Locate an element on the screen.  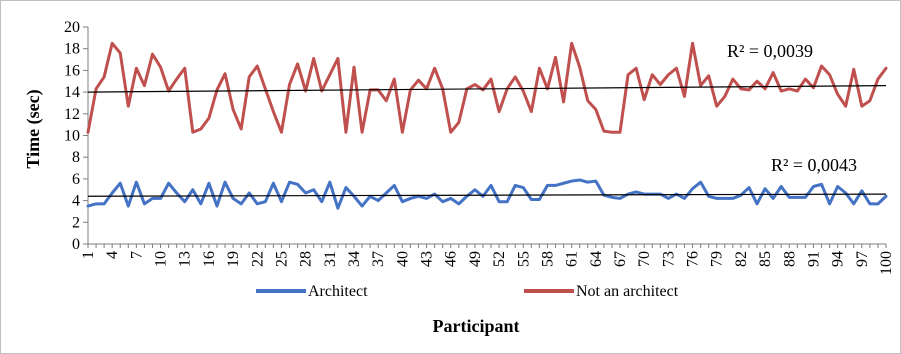
x-tick-label: 88 is located at coordinates (789, 259).